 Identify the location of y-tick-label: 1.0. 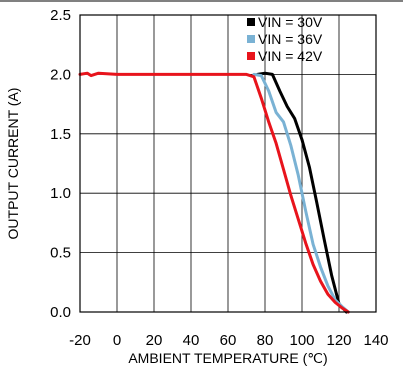
(60, 193).